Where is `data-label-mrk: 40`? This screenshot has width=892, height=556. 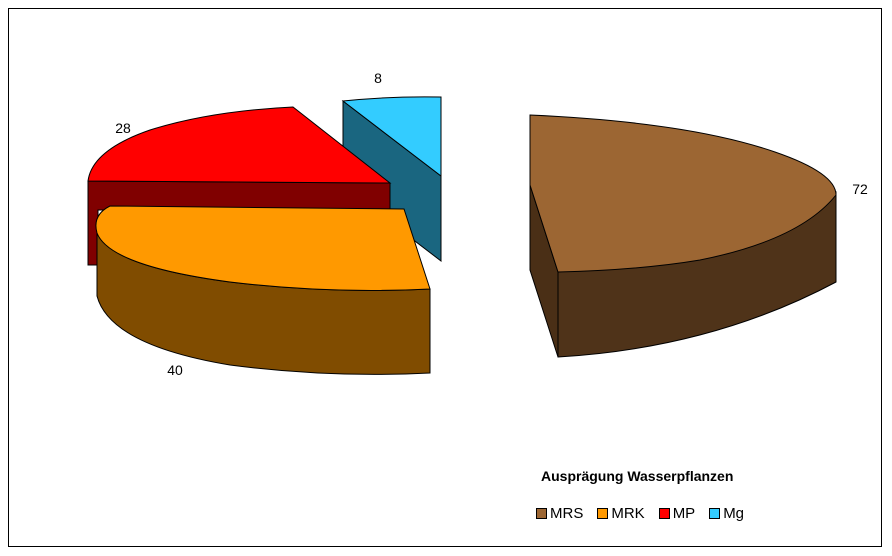
data-label-mrk: 40 is located at coordinates (175, 370).